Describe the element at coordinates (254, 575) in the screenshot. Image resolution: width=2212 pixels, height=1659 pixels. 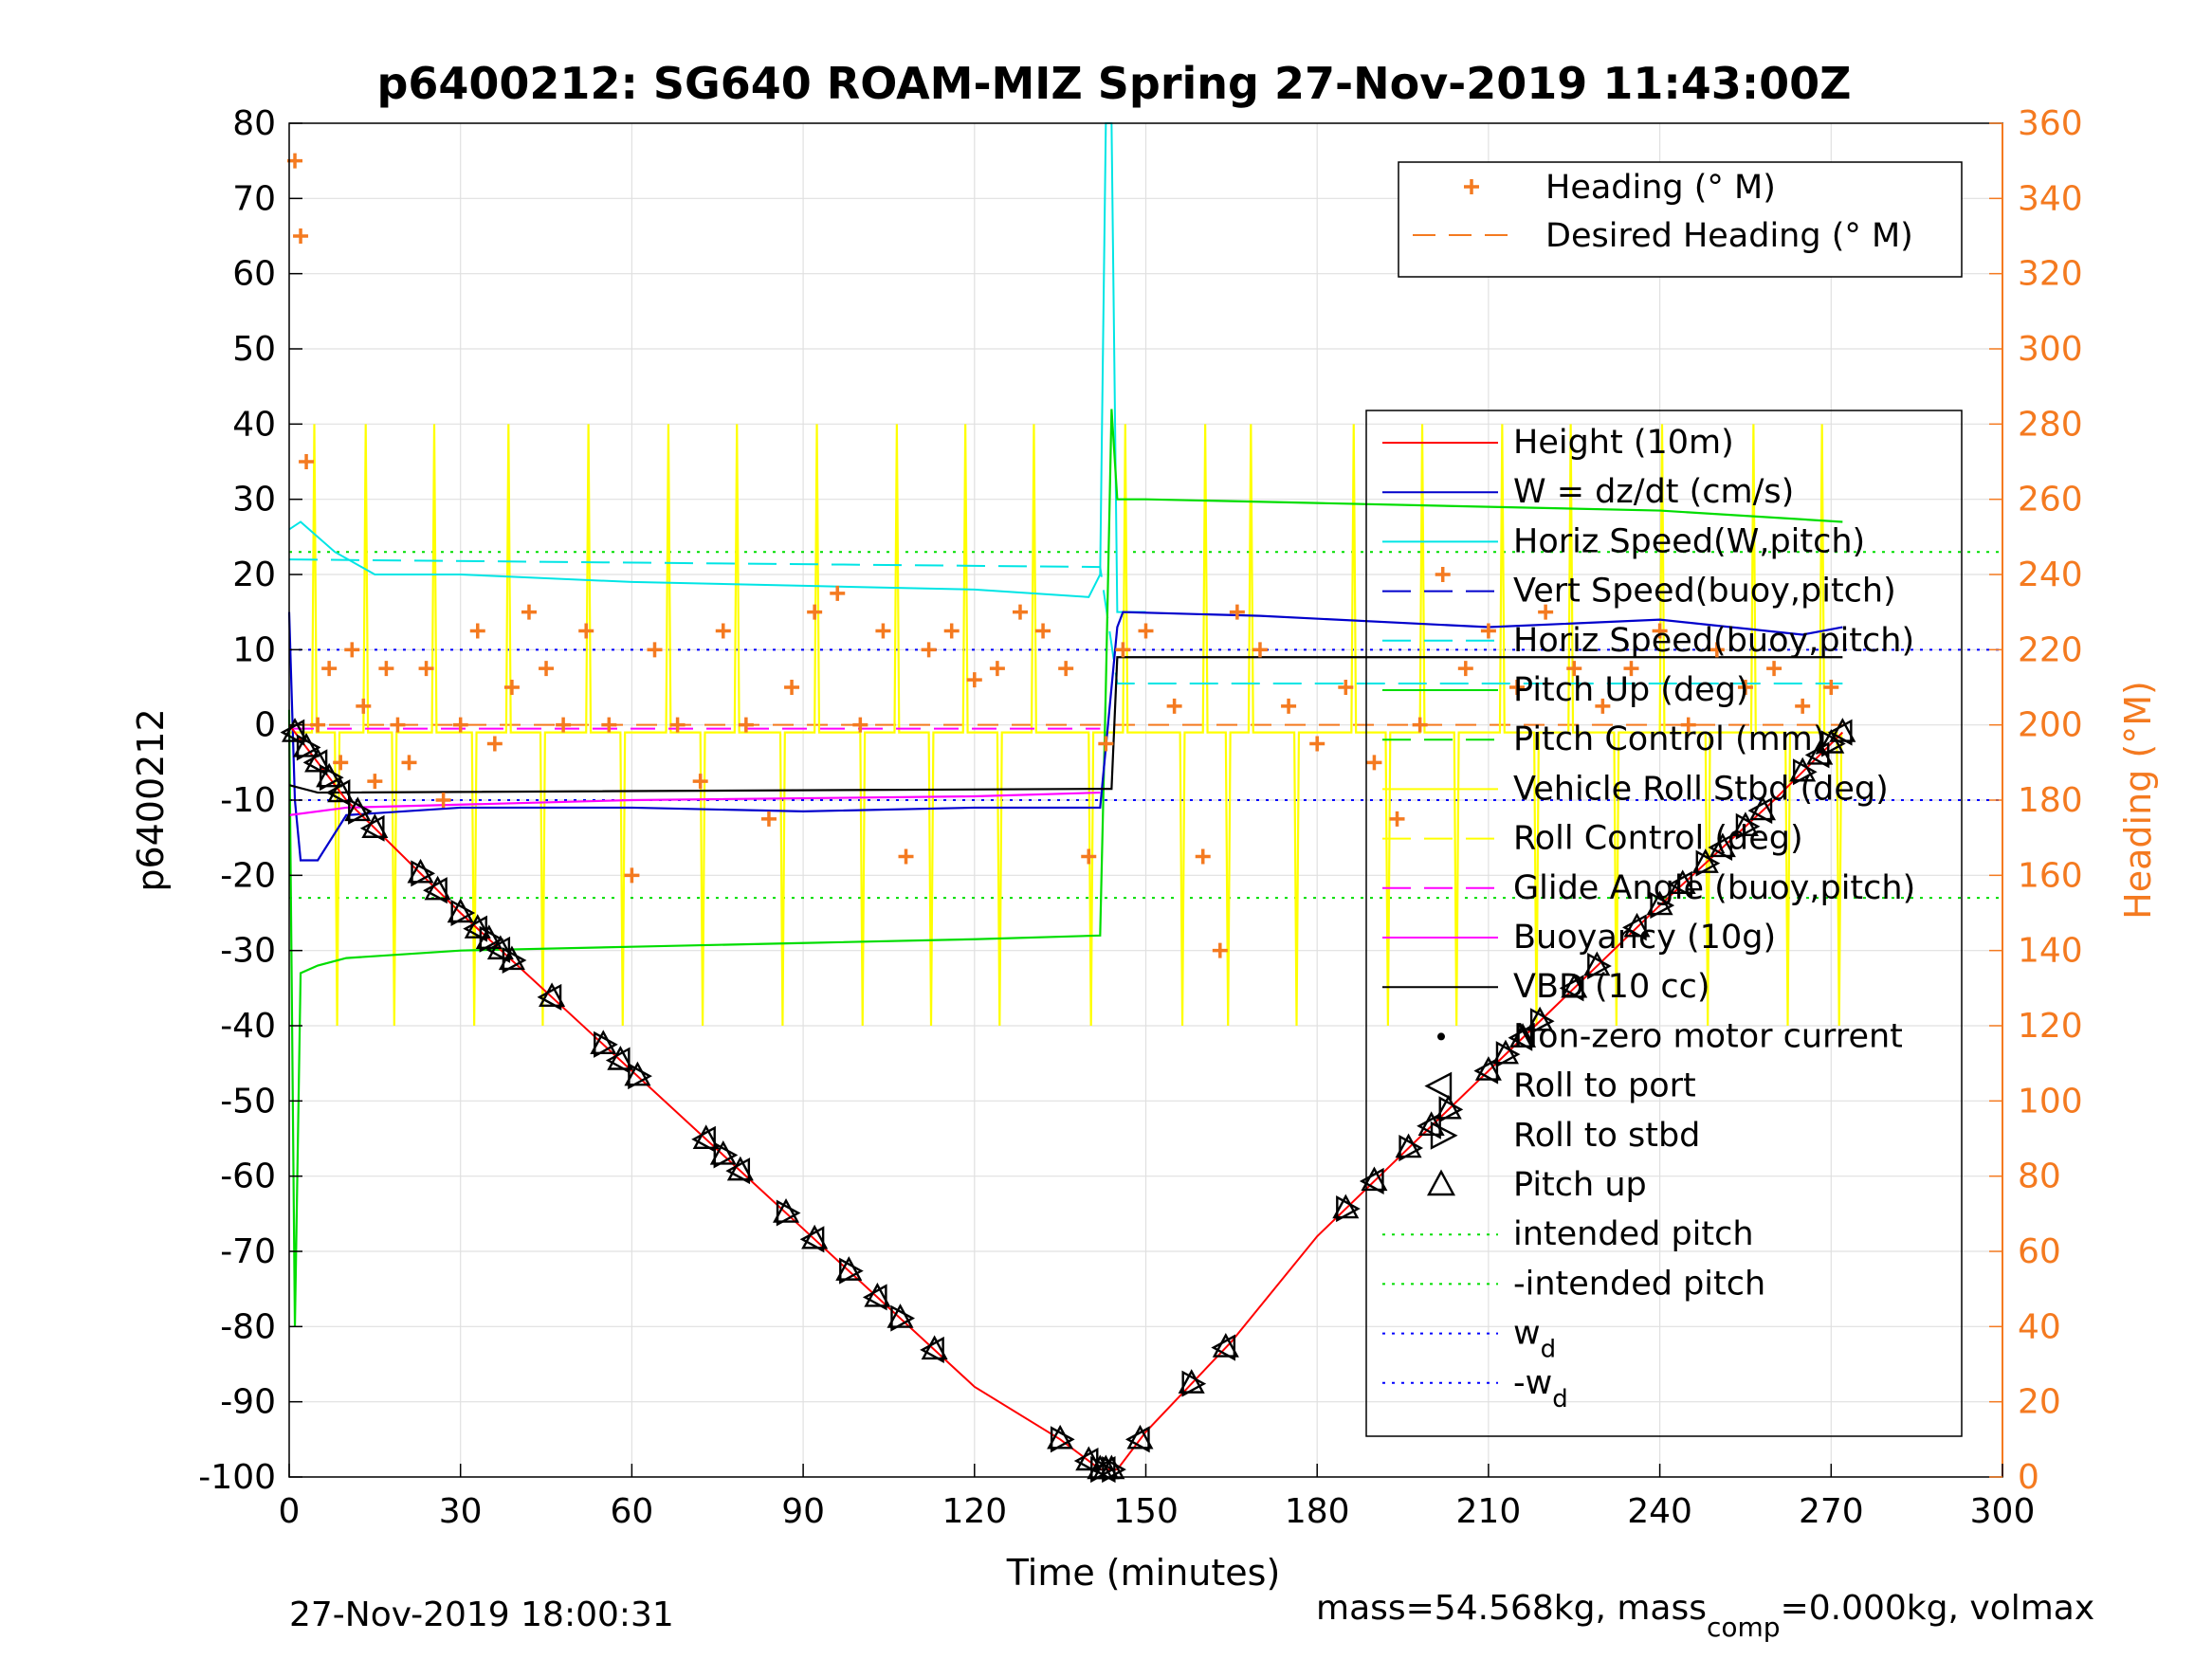
I see `y-tick-label-6: 20` at that location.